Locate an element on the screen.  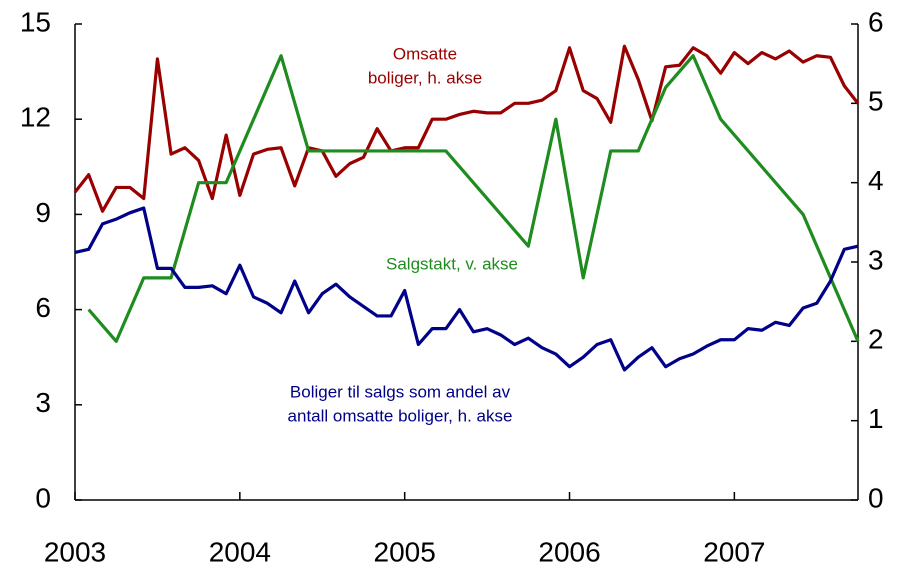
series-annotation: Boliger til salgs som andel av is located at coordinates (400, 391).